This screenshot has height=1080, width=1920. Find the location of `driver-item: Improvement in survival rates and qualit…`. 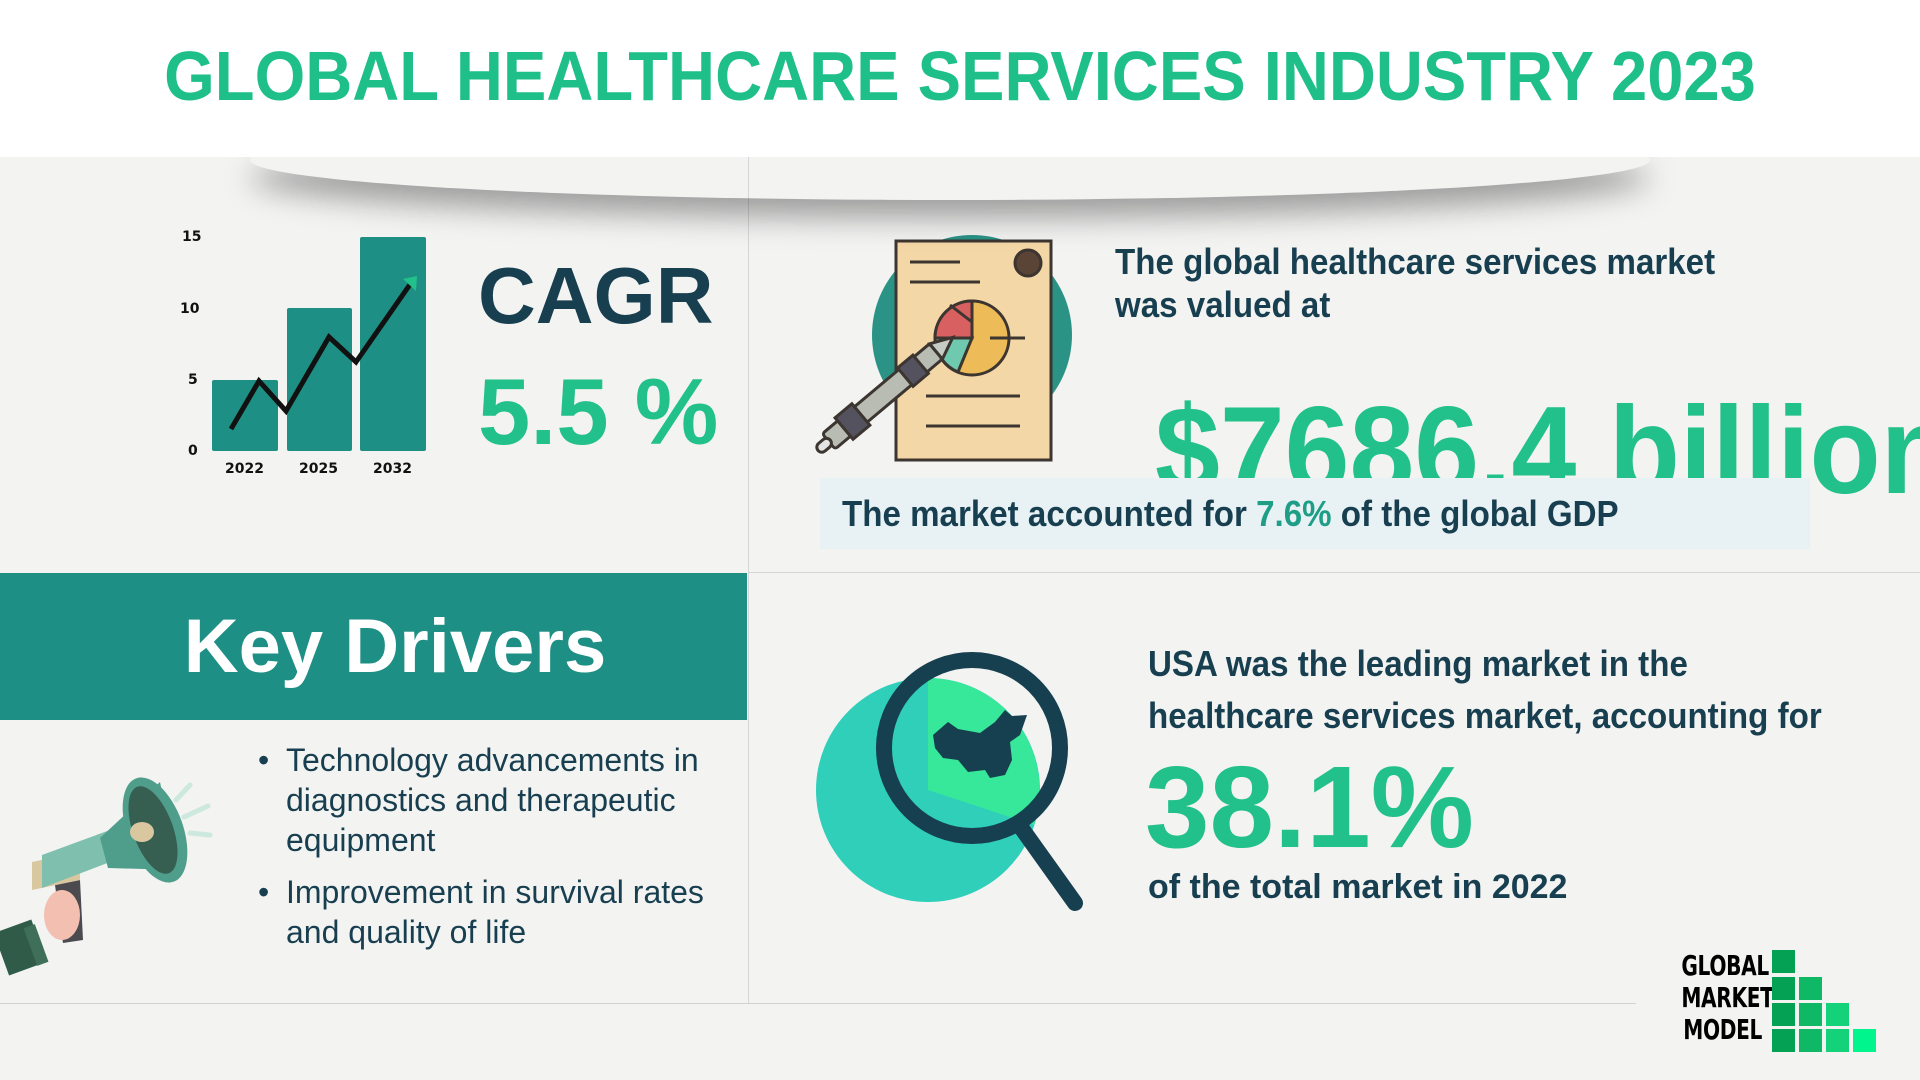

driver-item: Improvement in survival rates and qualit… is located at coordinates (498, 912).